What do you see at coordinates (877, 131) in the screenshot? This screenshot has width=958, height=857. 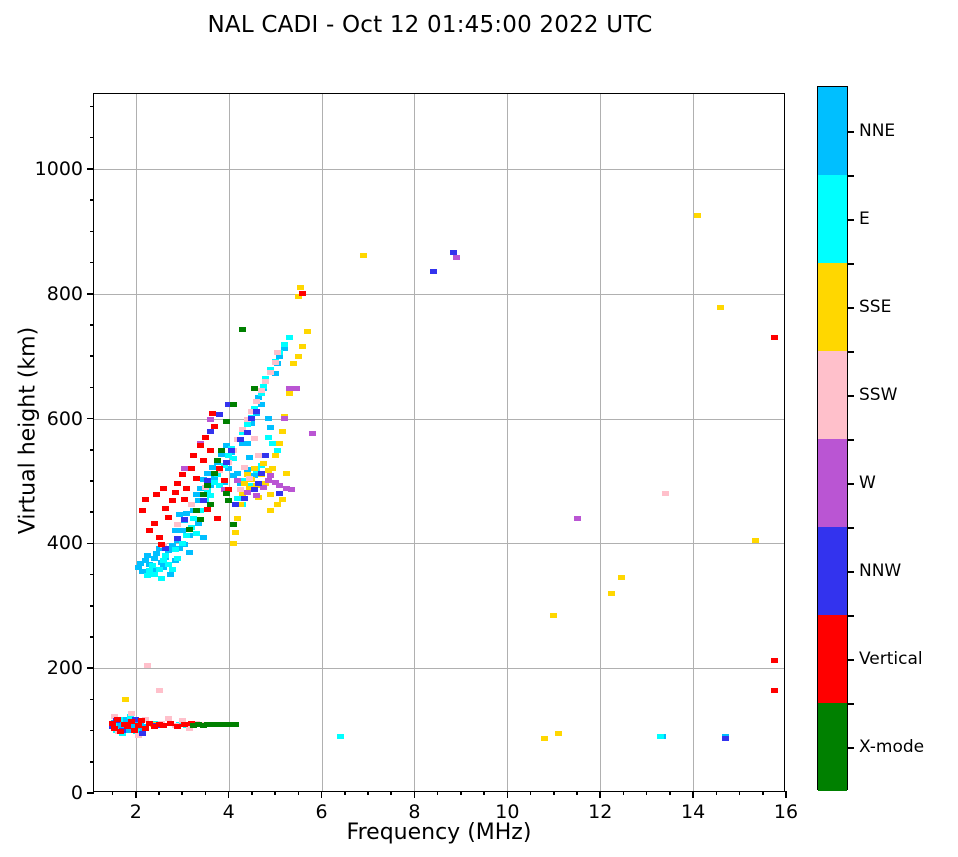 I see `colorbar-label-nne: NNE` at bounding box center [877, 131].